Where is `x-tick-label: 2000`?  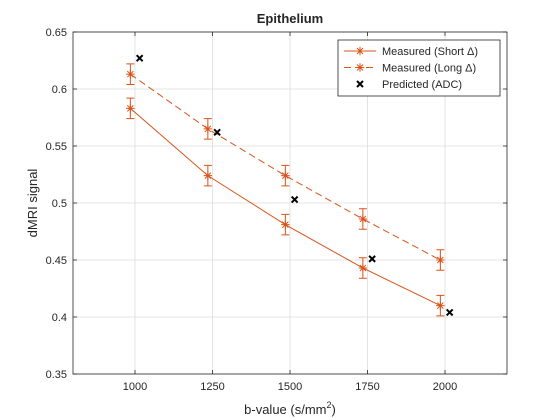
x-tick-label: 2000 is located at coordinates (445, 387).